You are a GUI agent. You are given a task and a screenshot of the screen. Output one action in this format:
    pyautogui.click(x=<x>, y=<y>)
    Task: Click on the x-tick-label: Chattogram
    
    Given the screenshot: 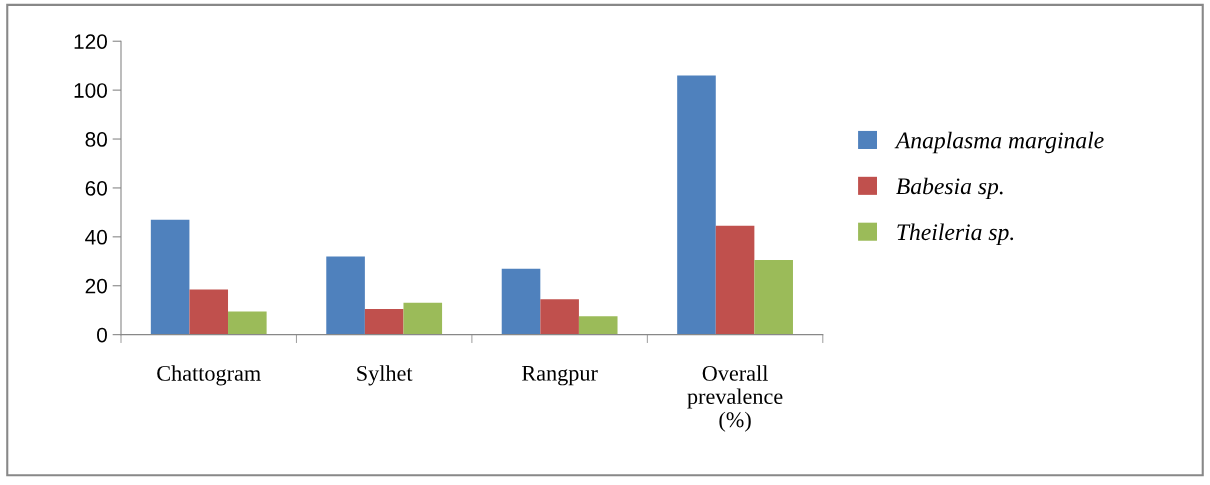 What is the action you would take?
    pyautogui.click(x=209, y=375)
    